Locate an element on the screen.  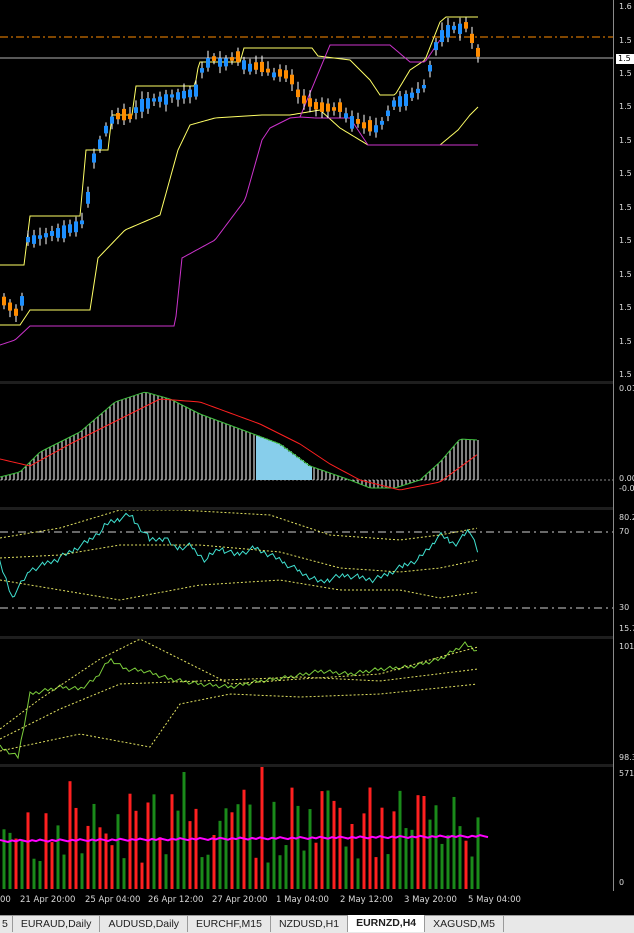
macd-pane is located at coordinates (306, 445).